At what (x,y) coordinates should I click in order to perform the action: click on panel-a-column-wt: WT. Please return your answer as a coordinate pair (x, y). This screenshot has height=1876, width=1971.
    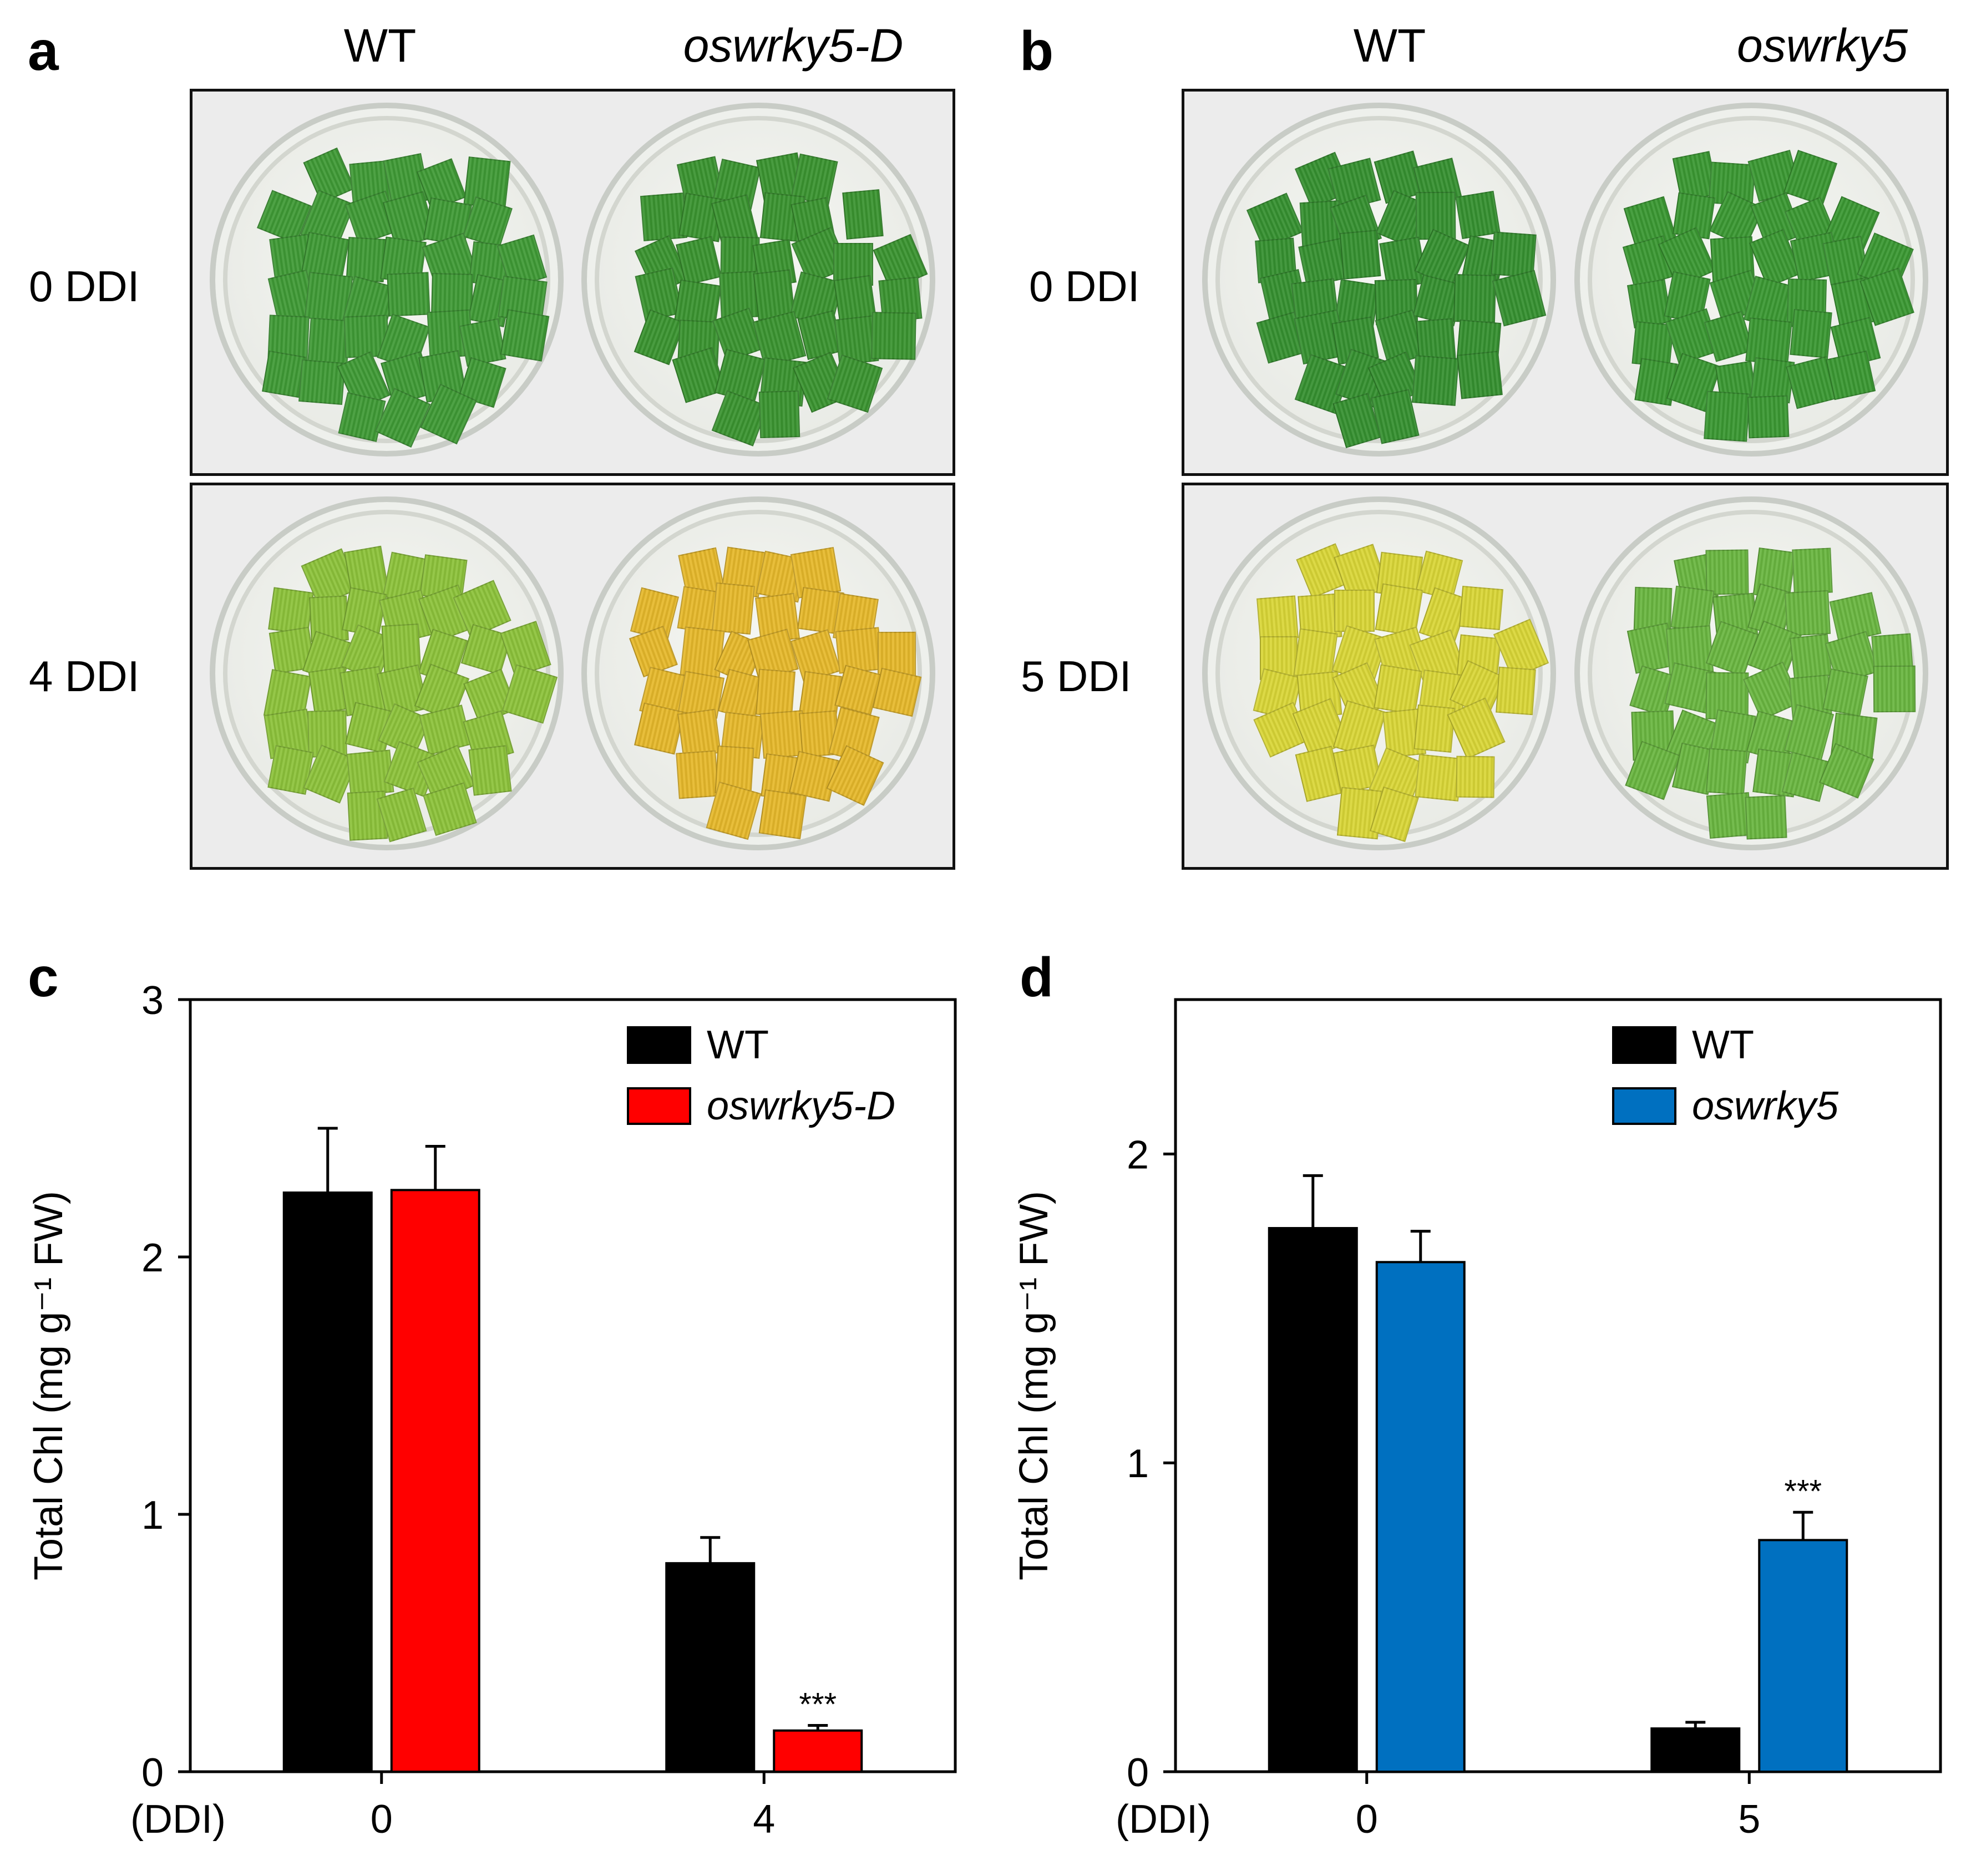
    Looking at the image, I should click on (380, 45).